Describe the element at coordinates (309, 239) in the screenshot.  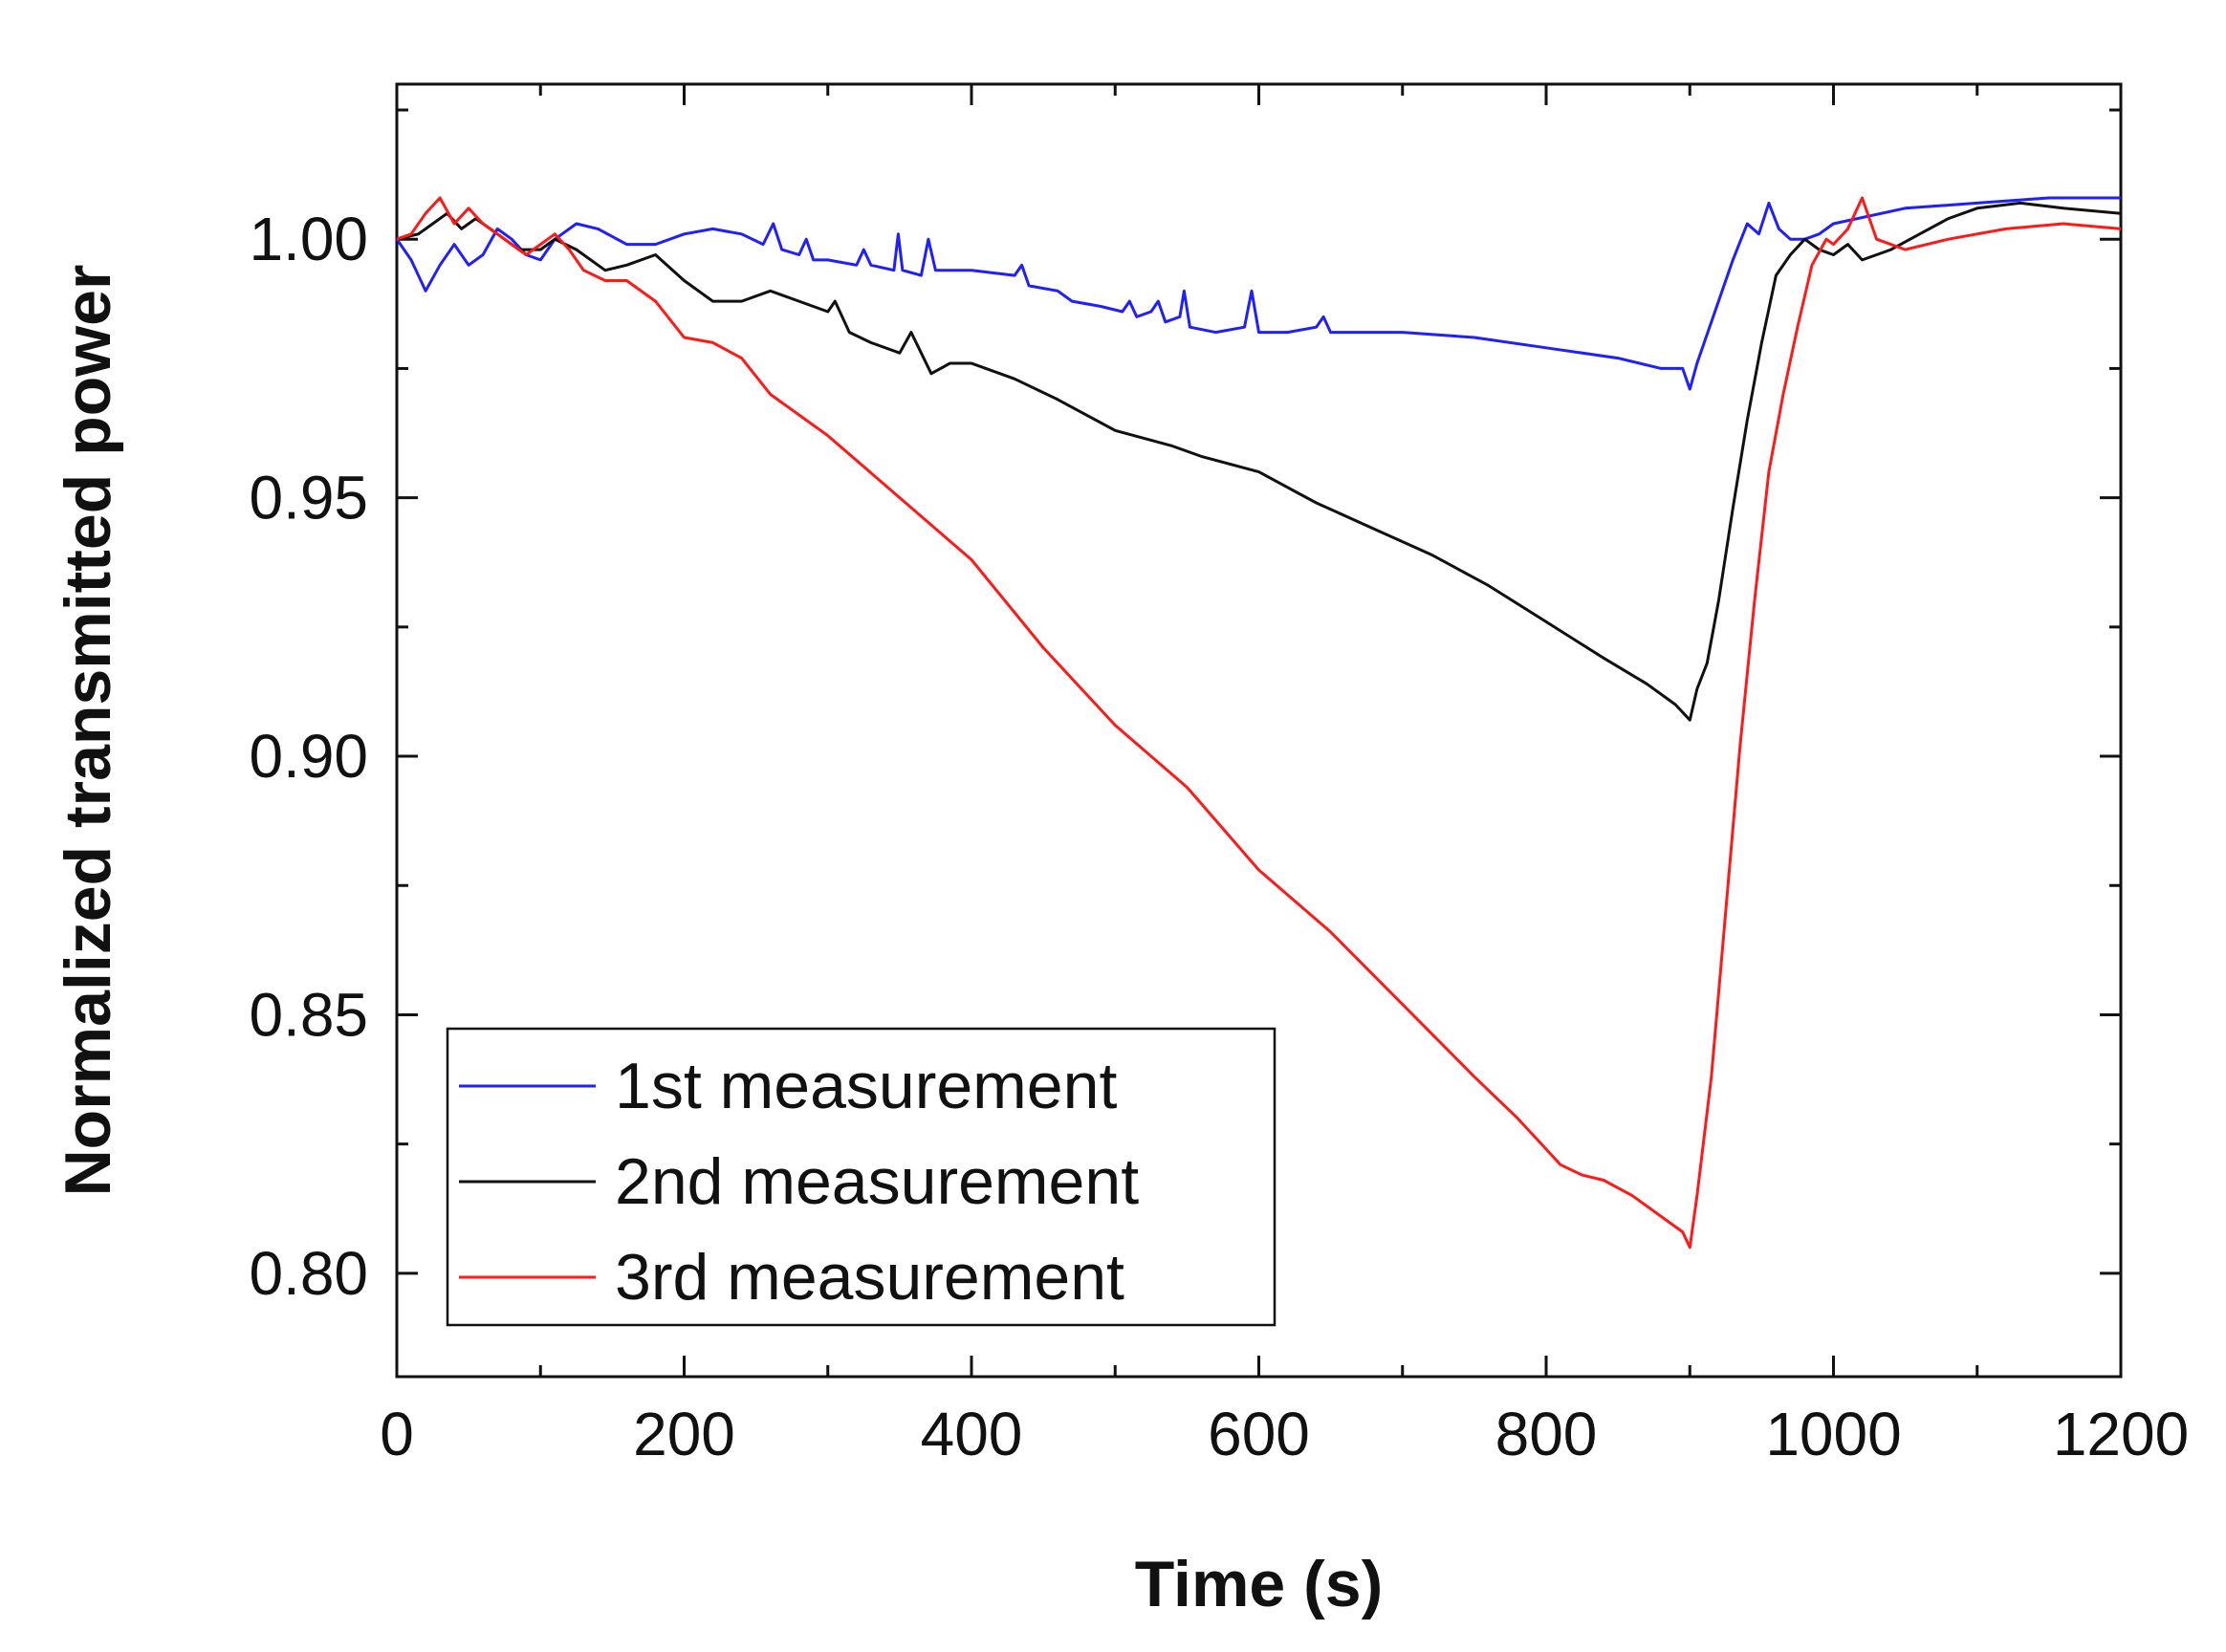
I see `y-tick-label: 1.00` at that location.